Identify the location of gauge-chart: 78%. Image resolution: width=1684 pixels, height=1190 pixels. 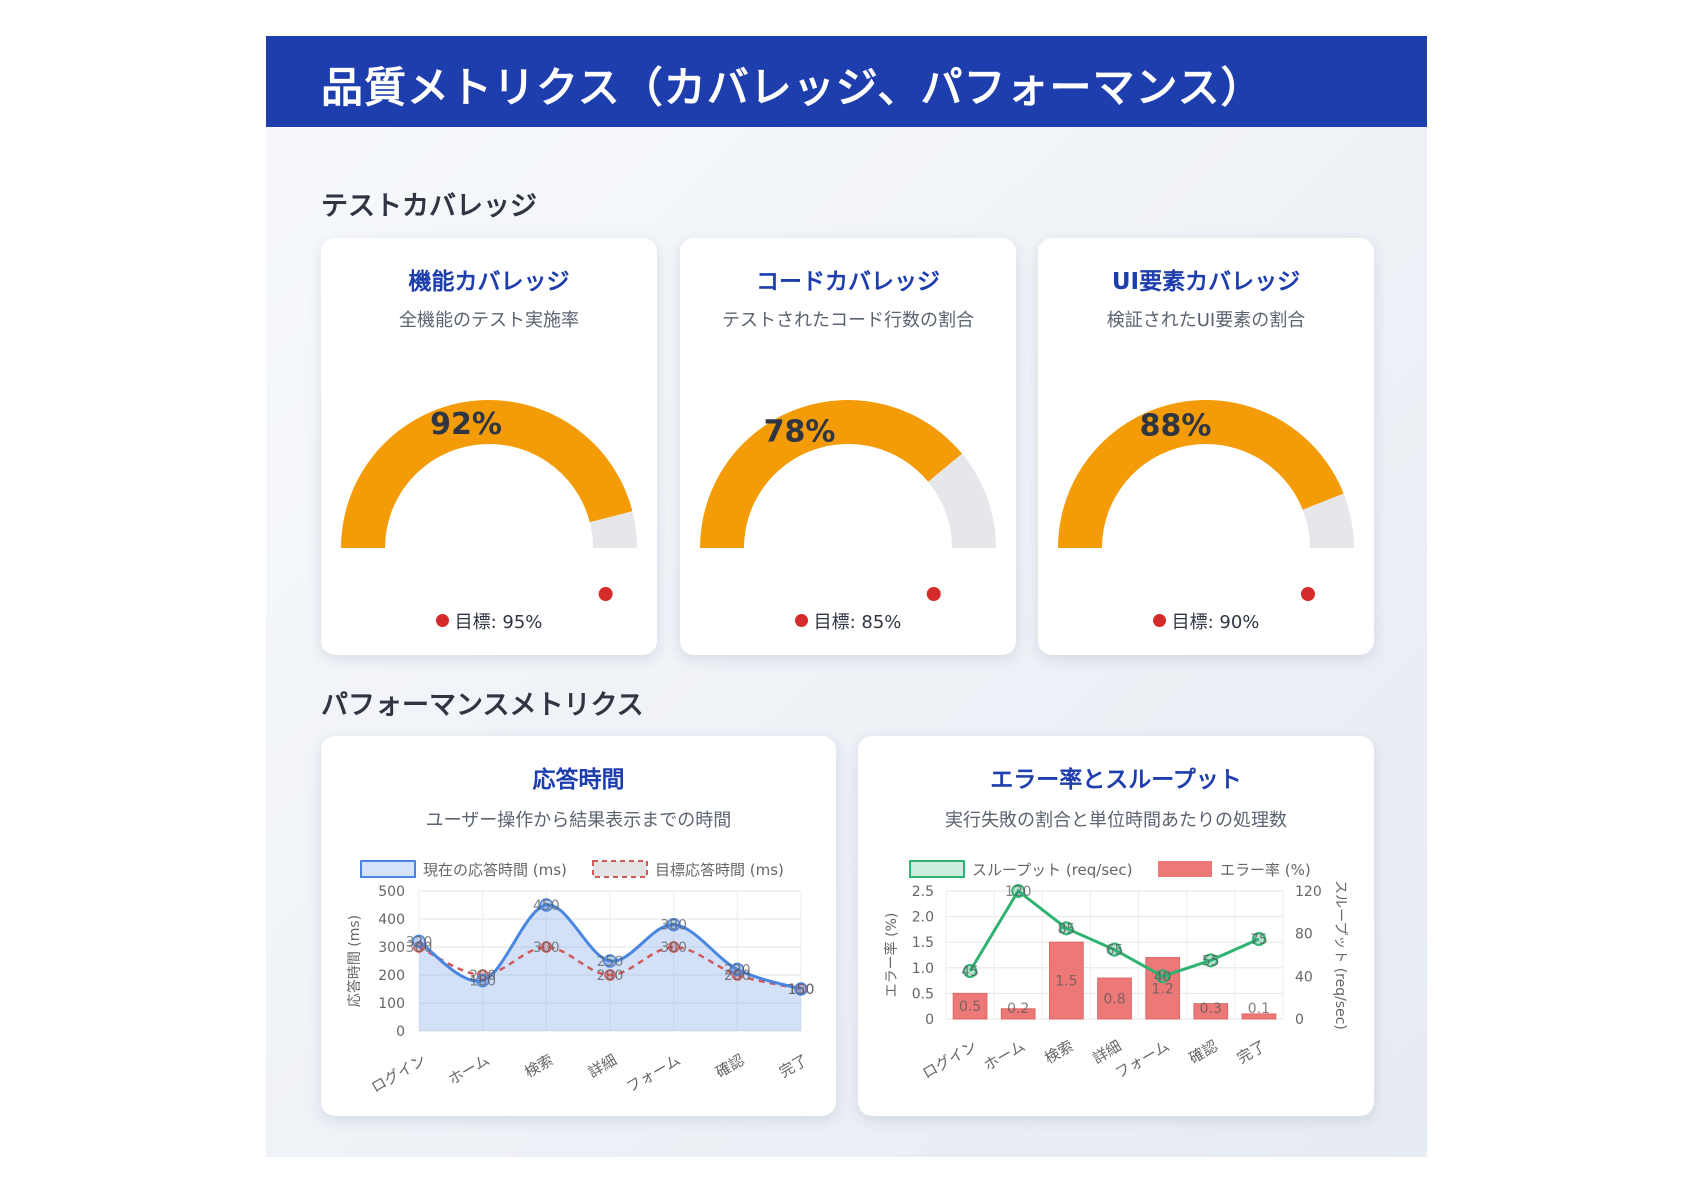
(848, 500).